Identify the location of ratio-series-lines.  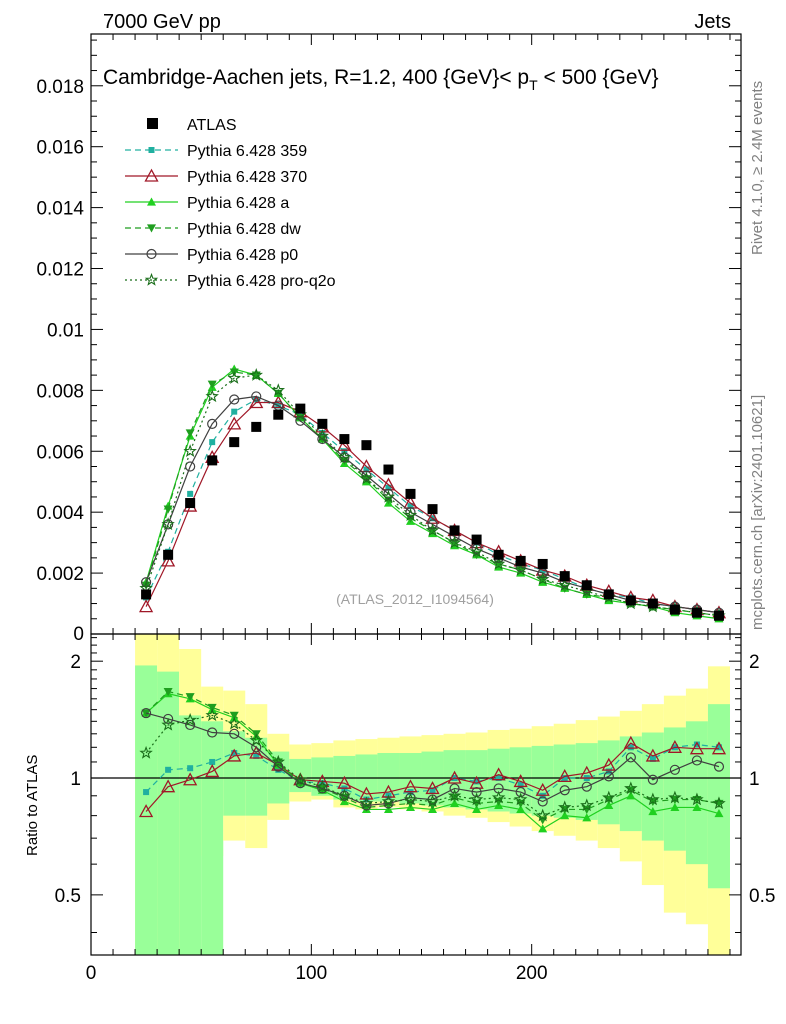
(432, 760).